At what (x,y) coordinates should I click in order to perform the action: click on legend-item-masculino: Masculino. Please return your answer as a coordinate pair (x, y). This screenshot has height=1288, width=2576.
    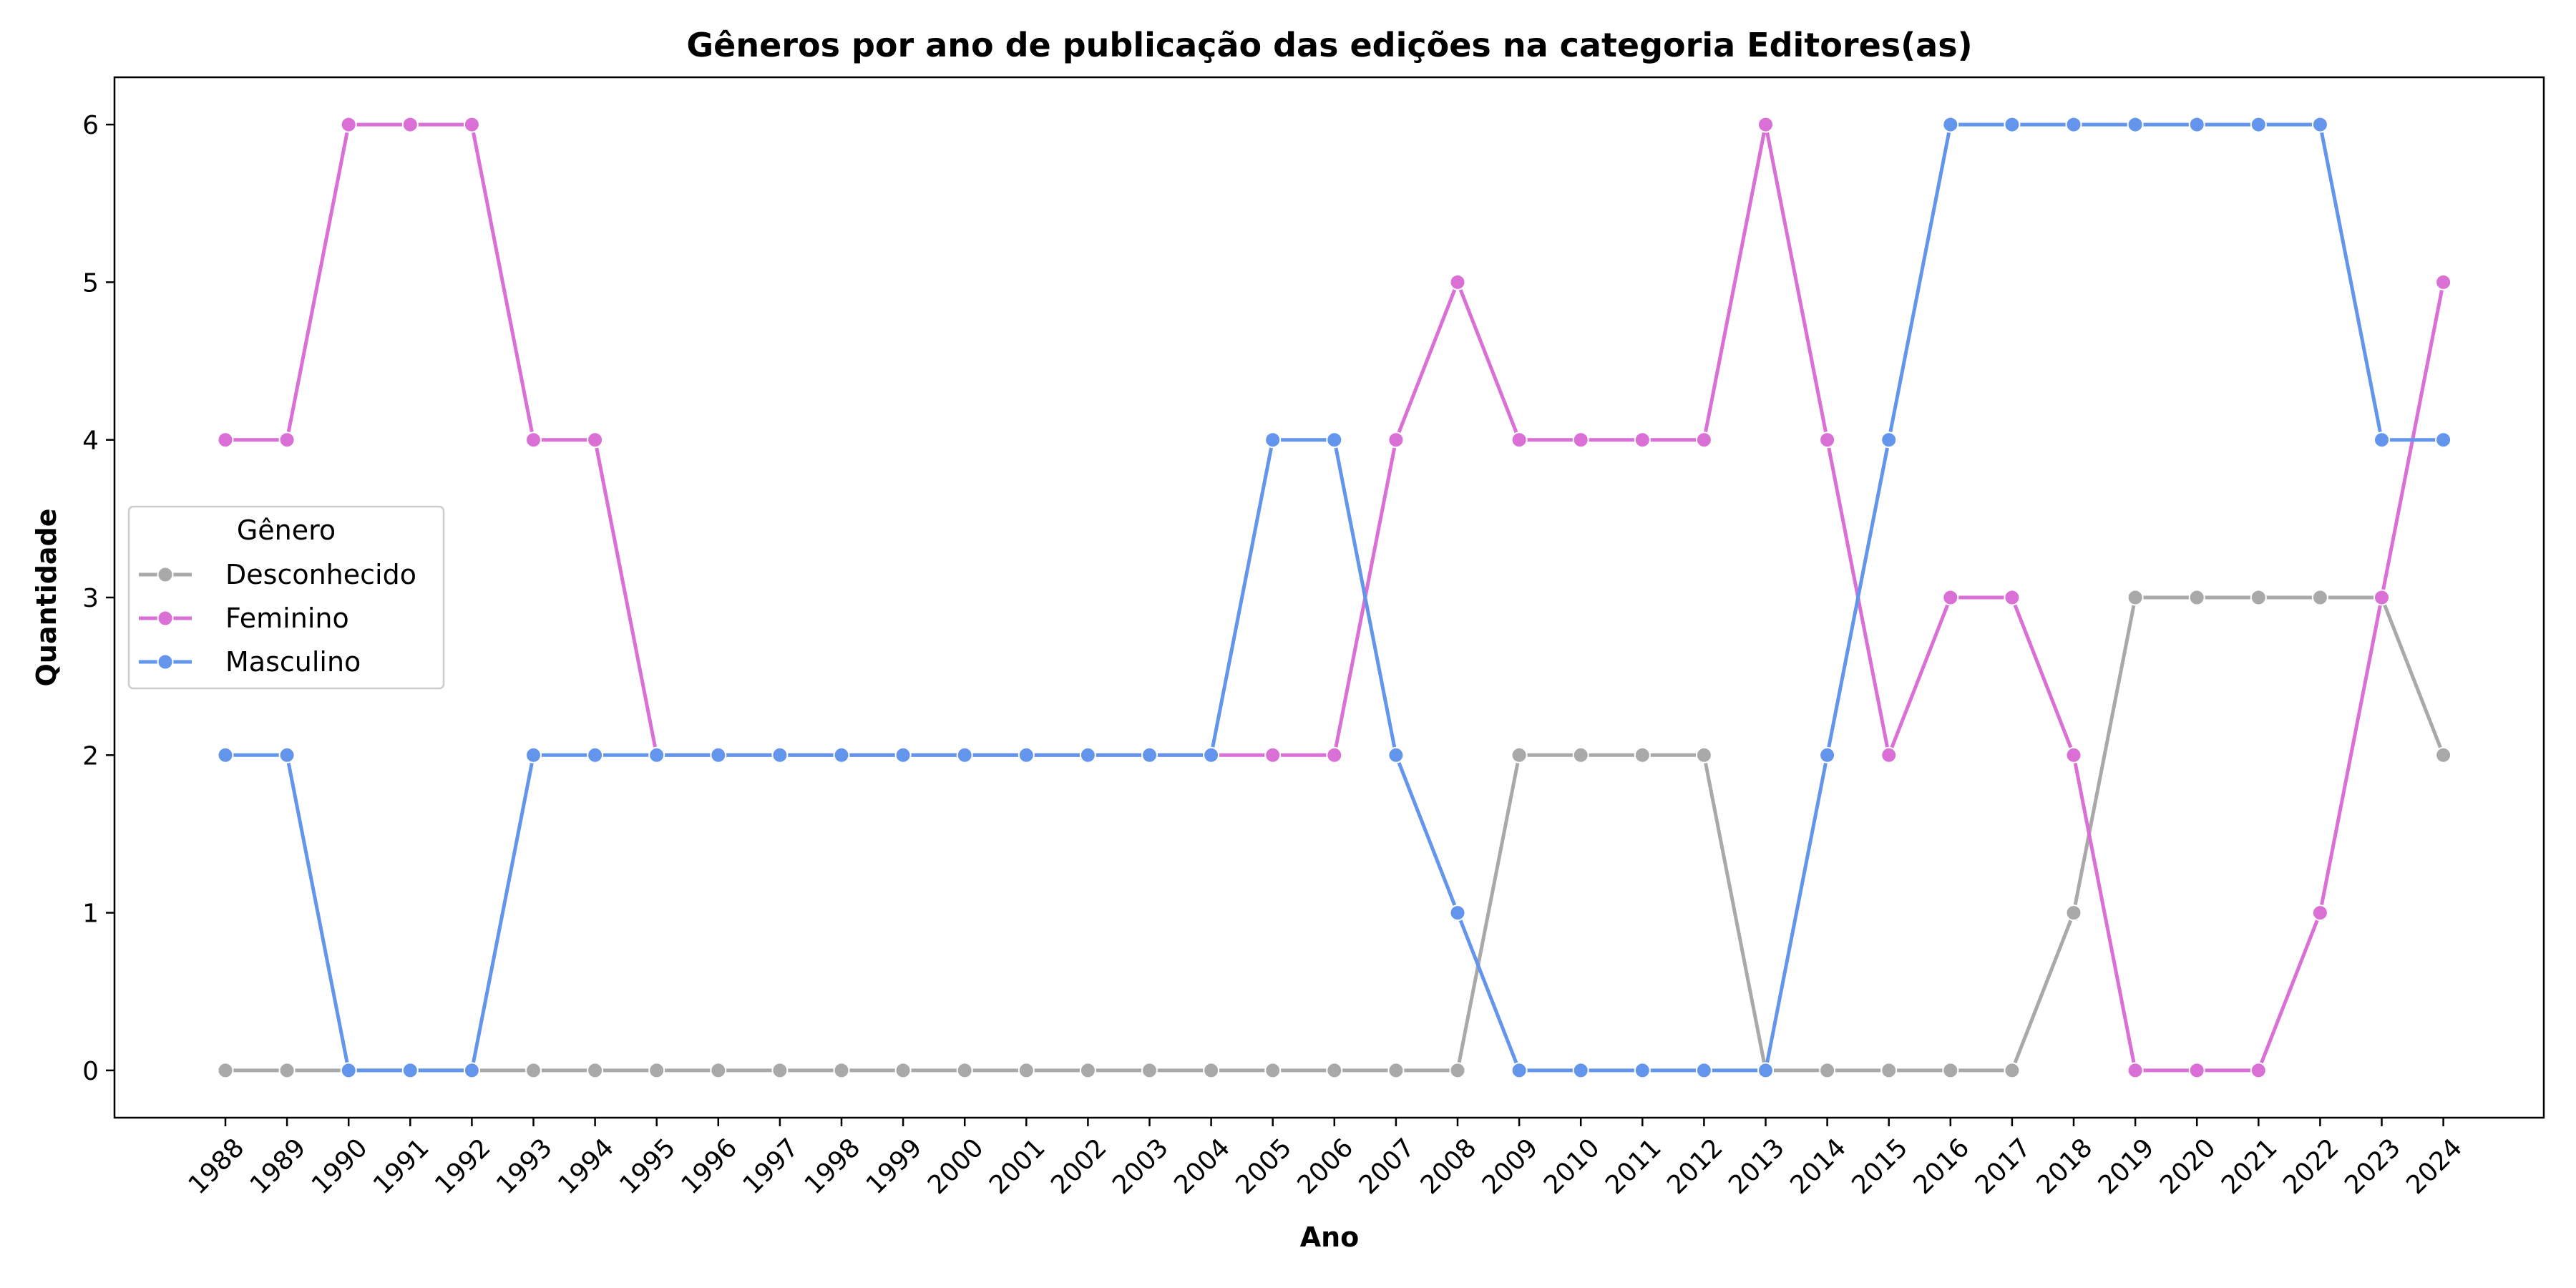
    Looking at the image, I should click on (250, 662).